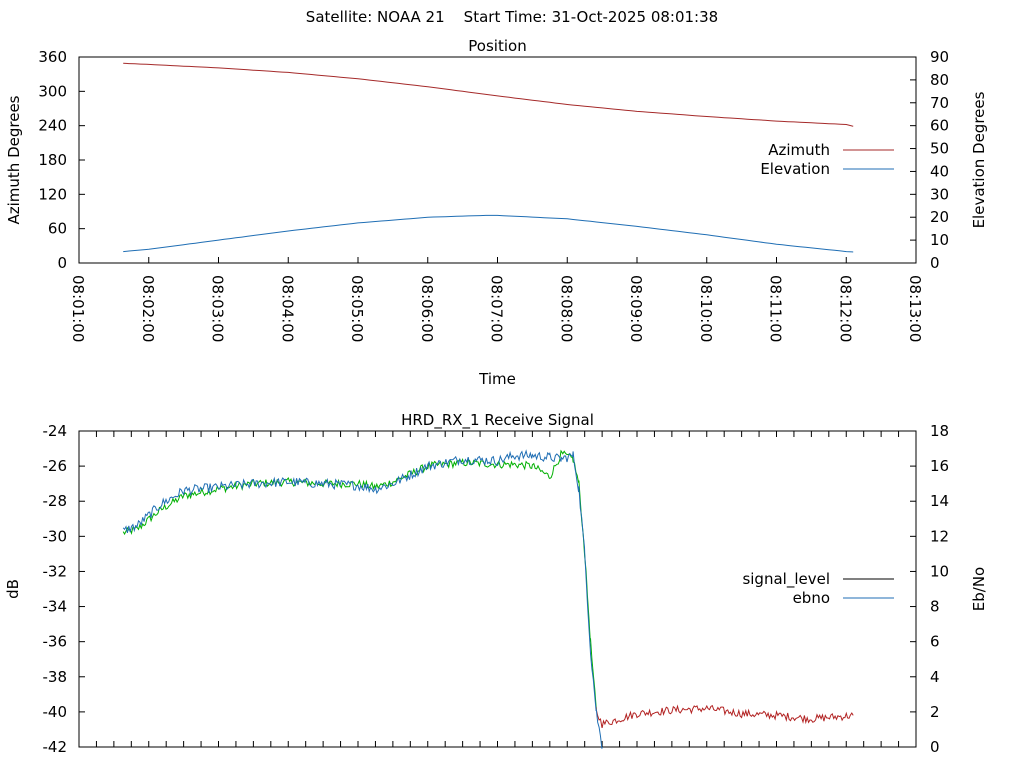 This screenshot has width=1024, height=768. I want to click on position-y2-tick-label: 30, so click(939, 194).